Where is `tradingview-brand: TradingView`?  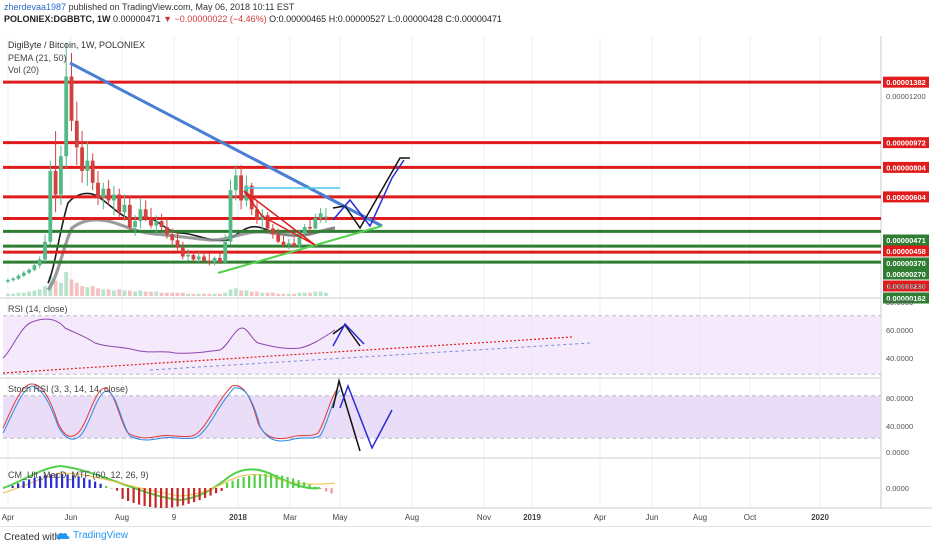
tradingview-brand: TradingView is located at coordinates (92, 535).